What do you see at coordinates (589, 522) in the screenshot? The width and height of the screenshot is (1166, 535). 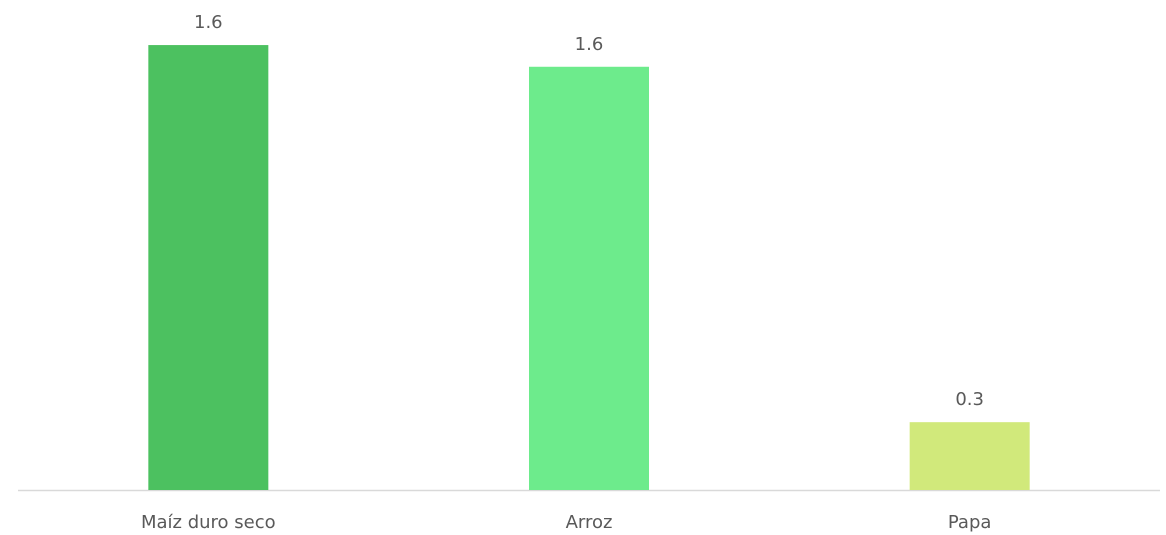 I see `x-tick-label: Arroz` at bounding box center [589, 522].